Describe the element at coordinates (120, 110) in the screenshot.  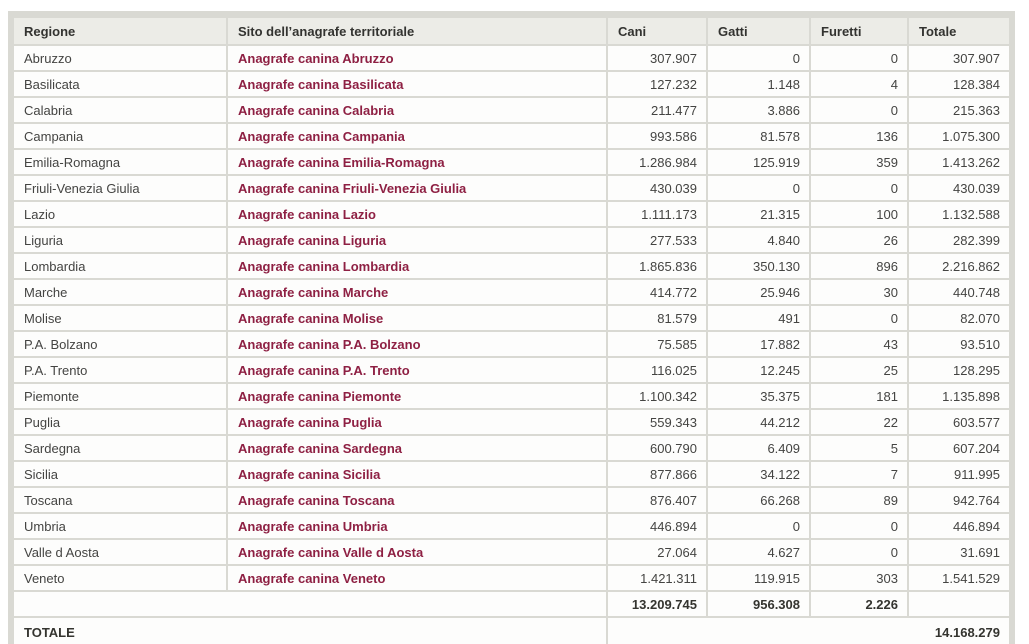
I see `region-name: Calabria` at that location.